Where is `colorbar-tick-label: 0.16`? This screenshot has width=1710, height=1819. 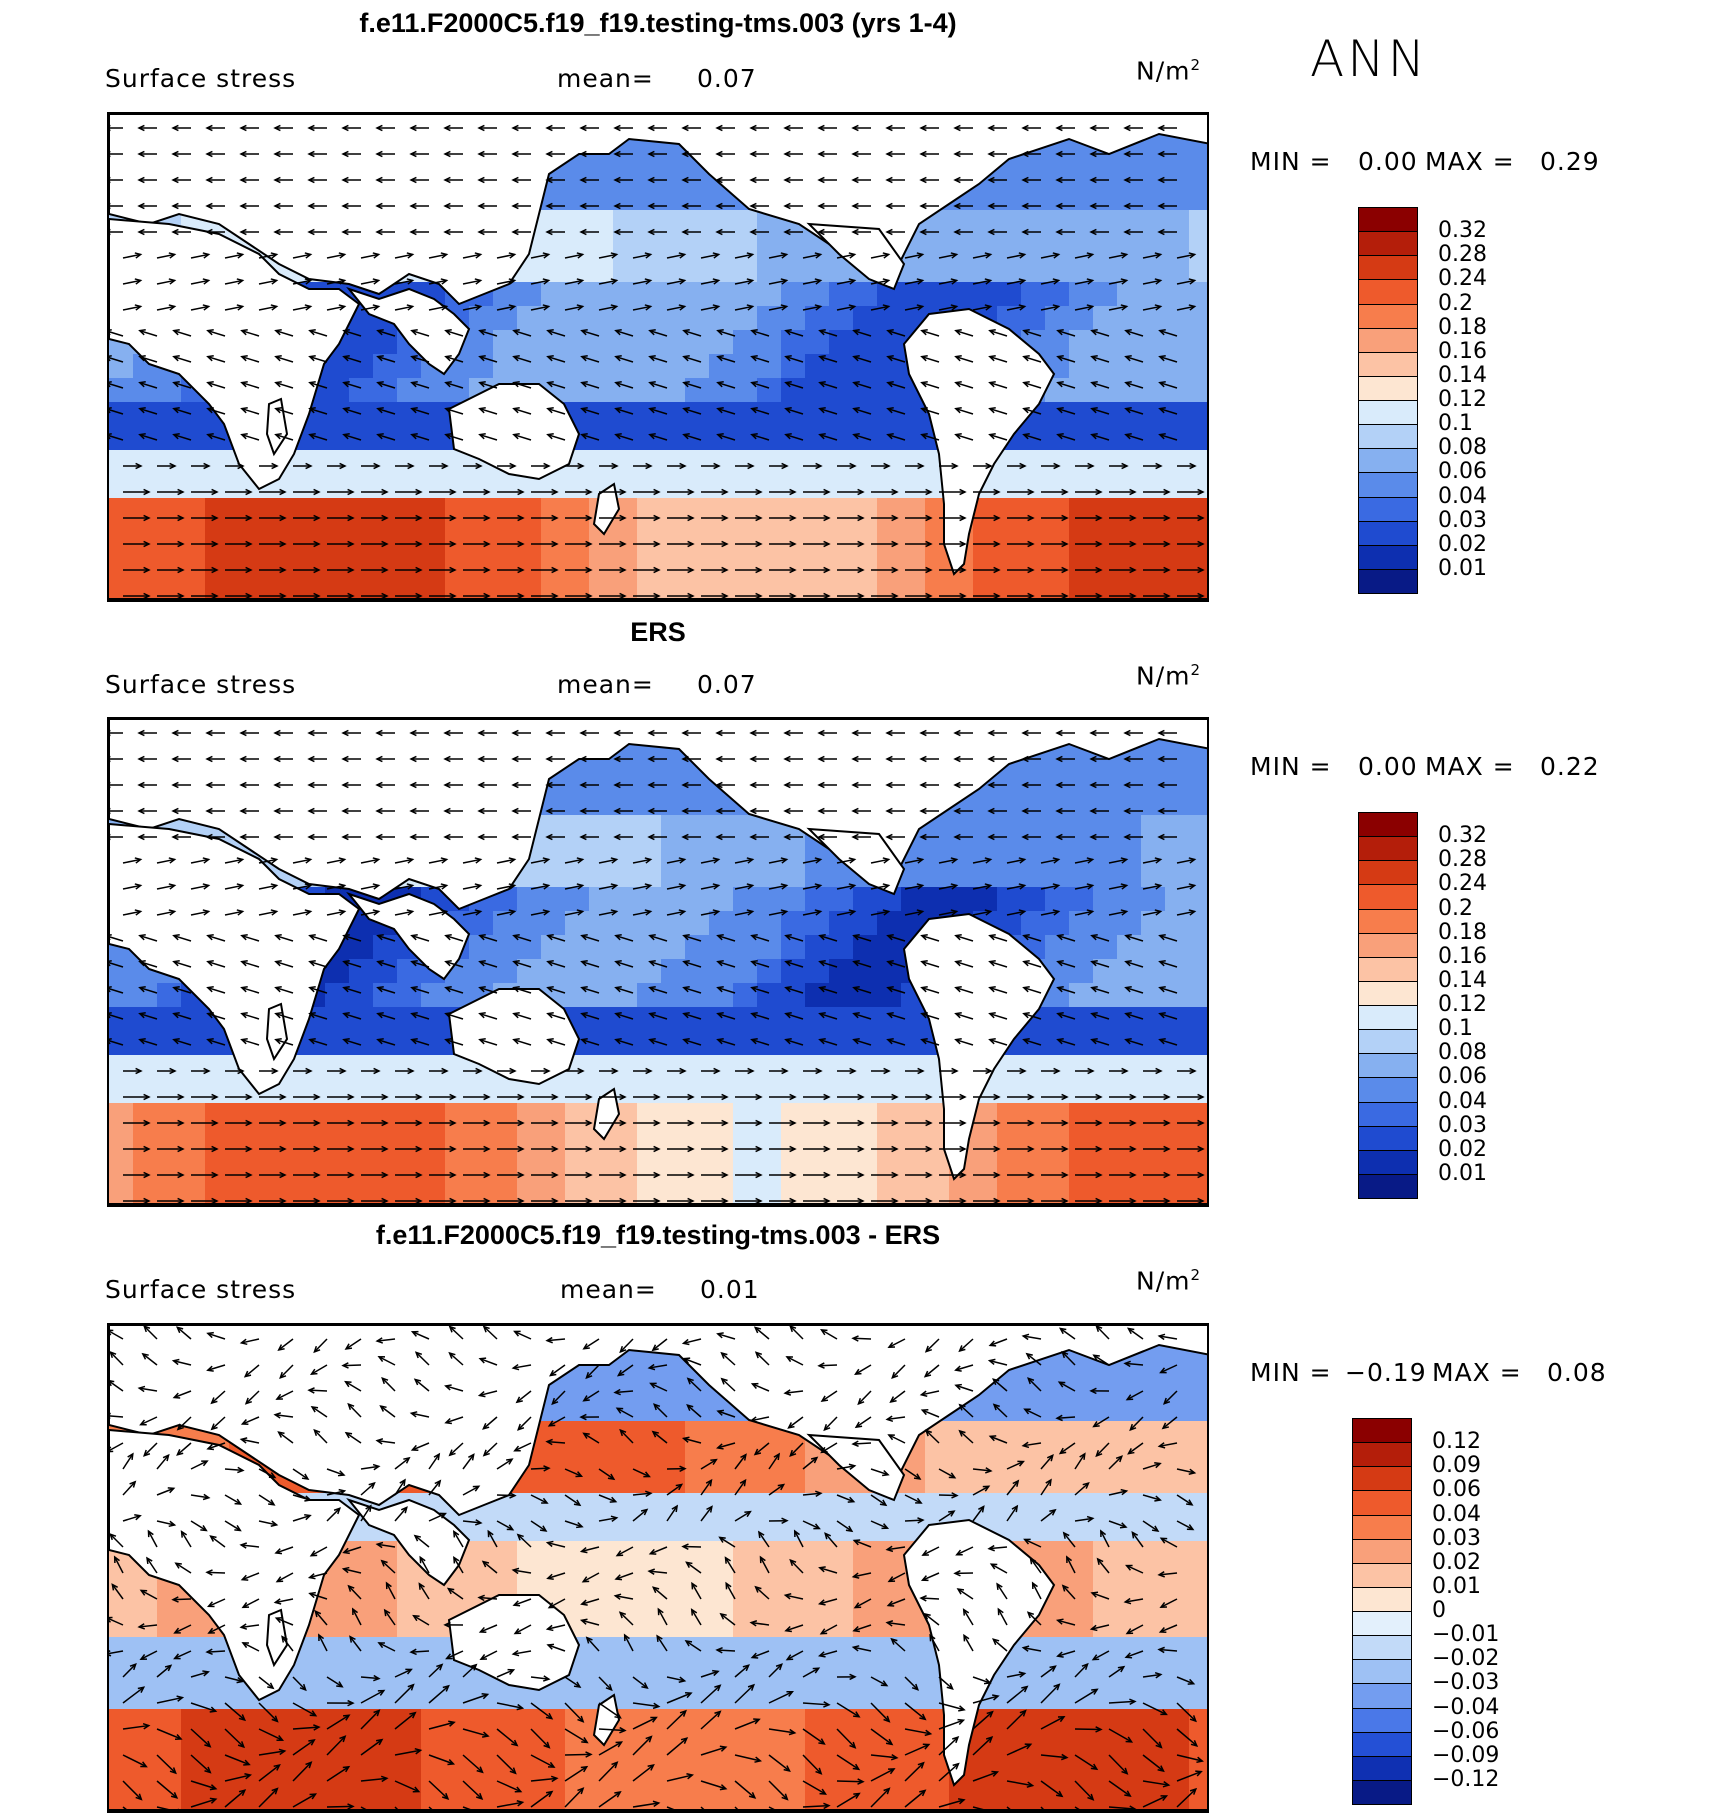
colorbar-tick-label: 0.16 is located at coordinates (1462, 351).